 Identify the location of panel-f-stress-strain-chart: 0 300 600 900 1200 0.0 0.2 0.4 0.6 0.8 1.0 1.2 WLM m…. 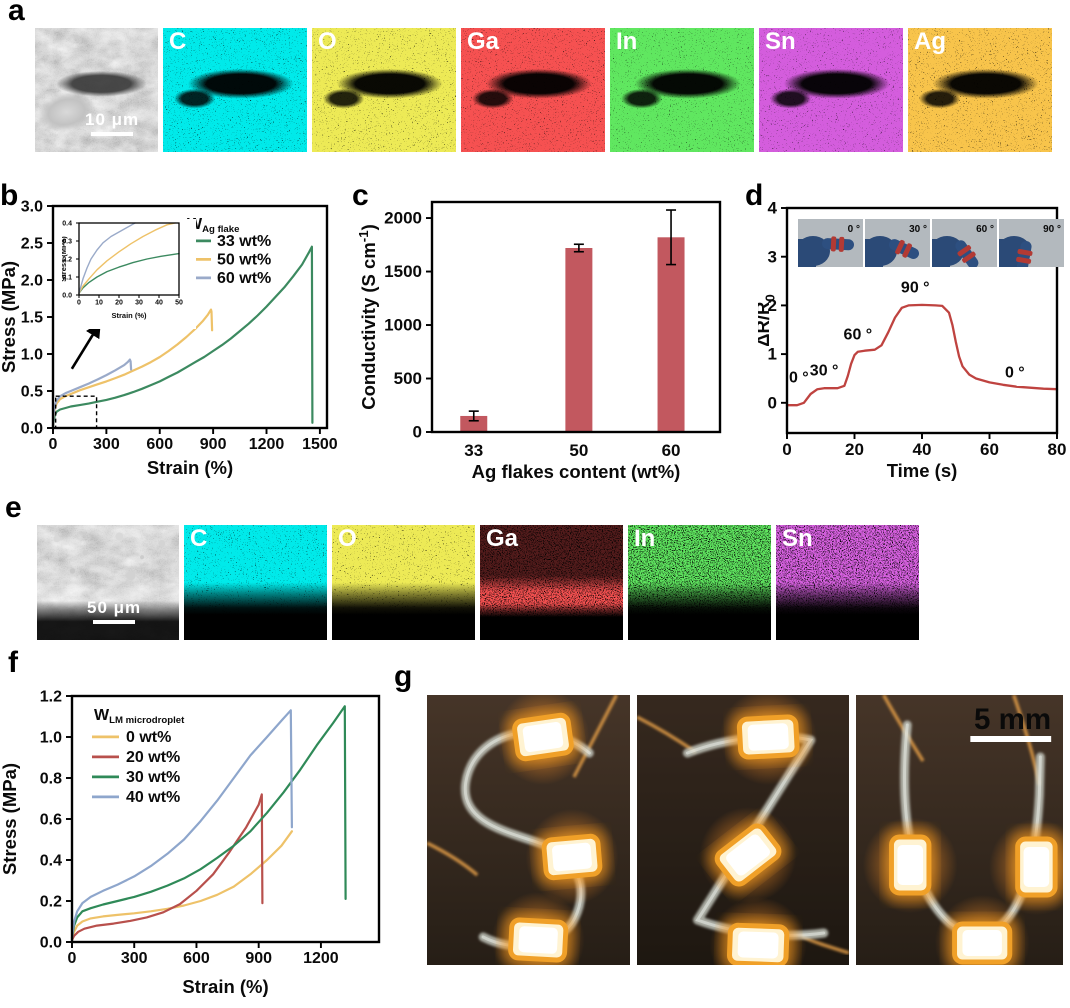
(200, 829).